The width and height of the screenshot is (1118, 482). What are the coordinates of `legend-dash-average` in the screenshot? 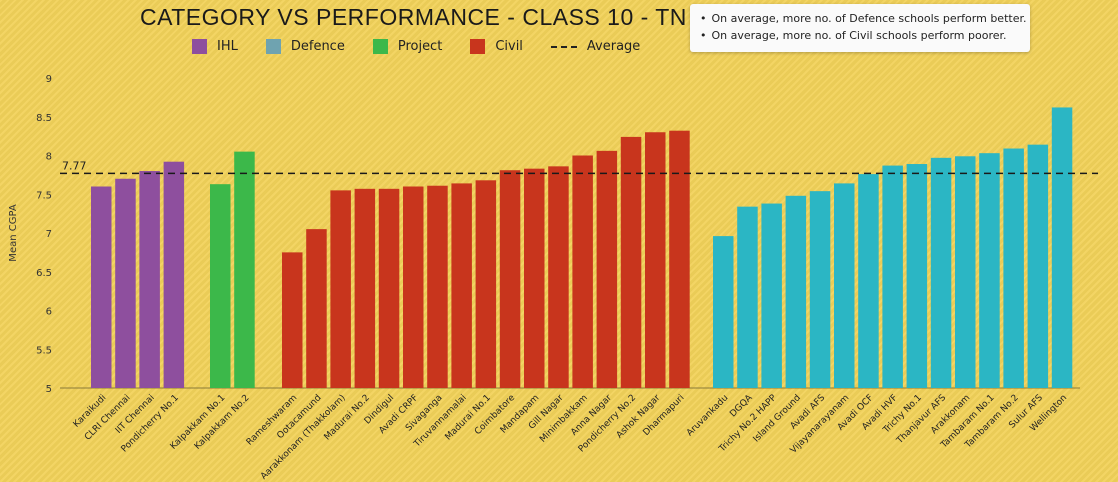 It's located at (563, 46).